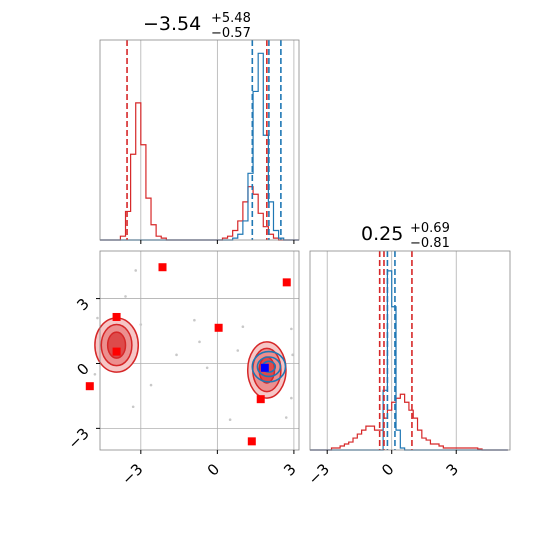 Image resolution: width=550 pixels, height=550 pixels. I want to click on hist2-x-tick-label: 0, so click(387, 469).